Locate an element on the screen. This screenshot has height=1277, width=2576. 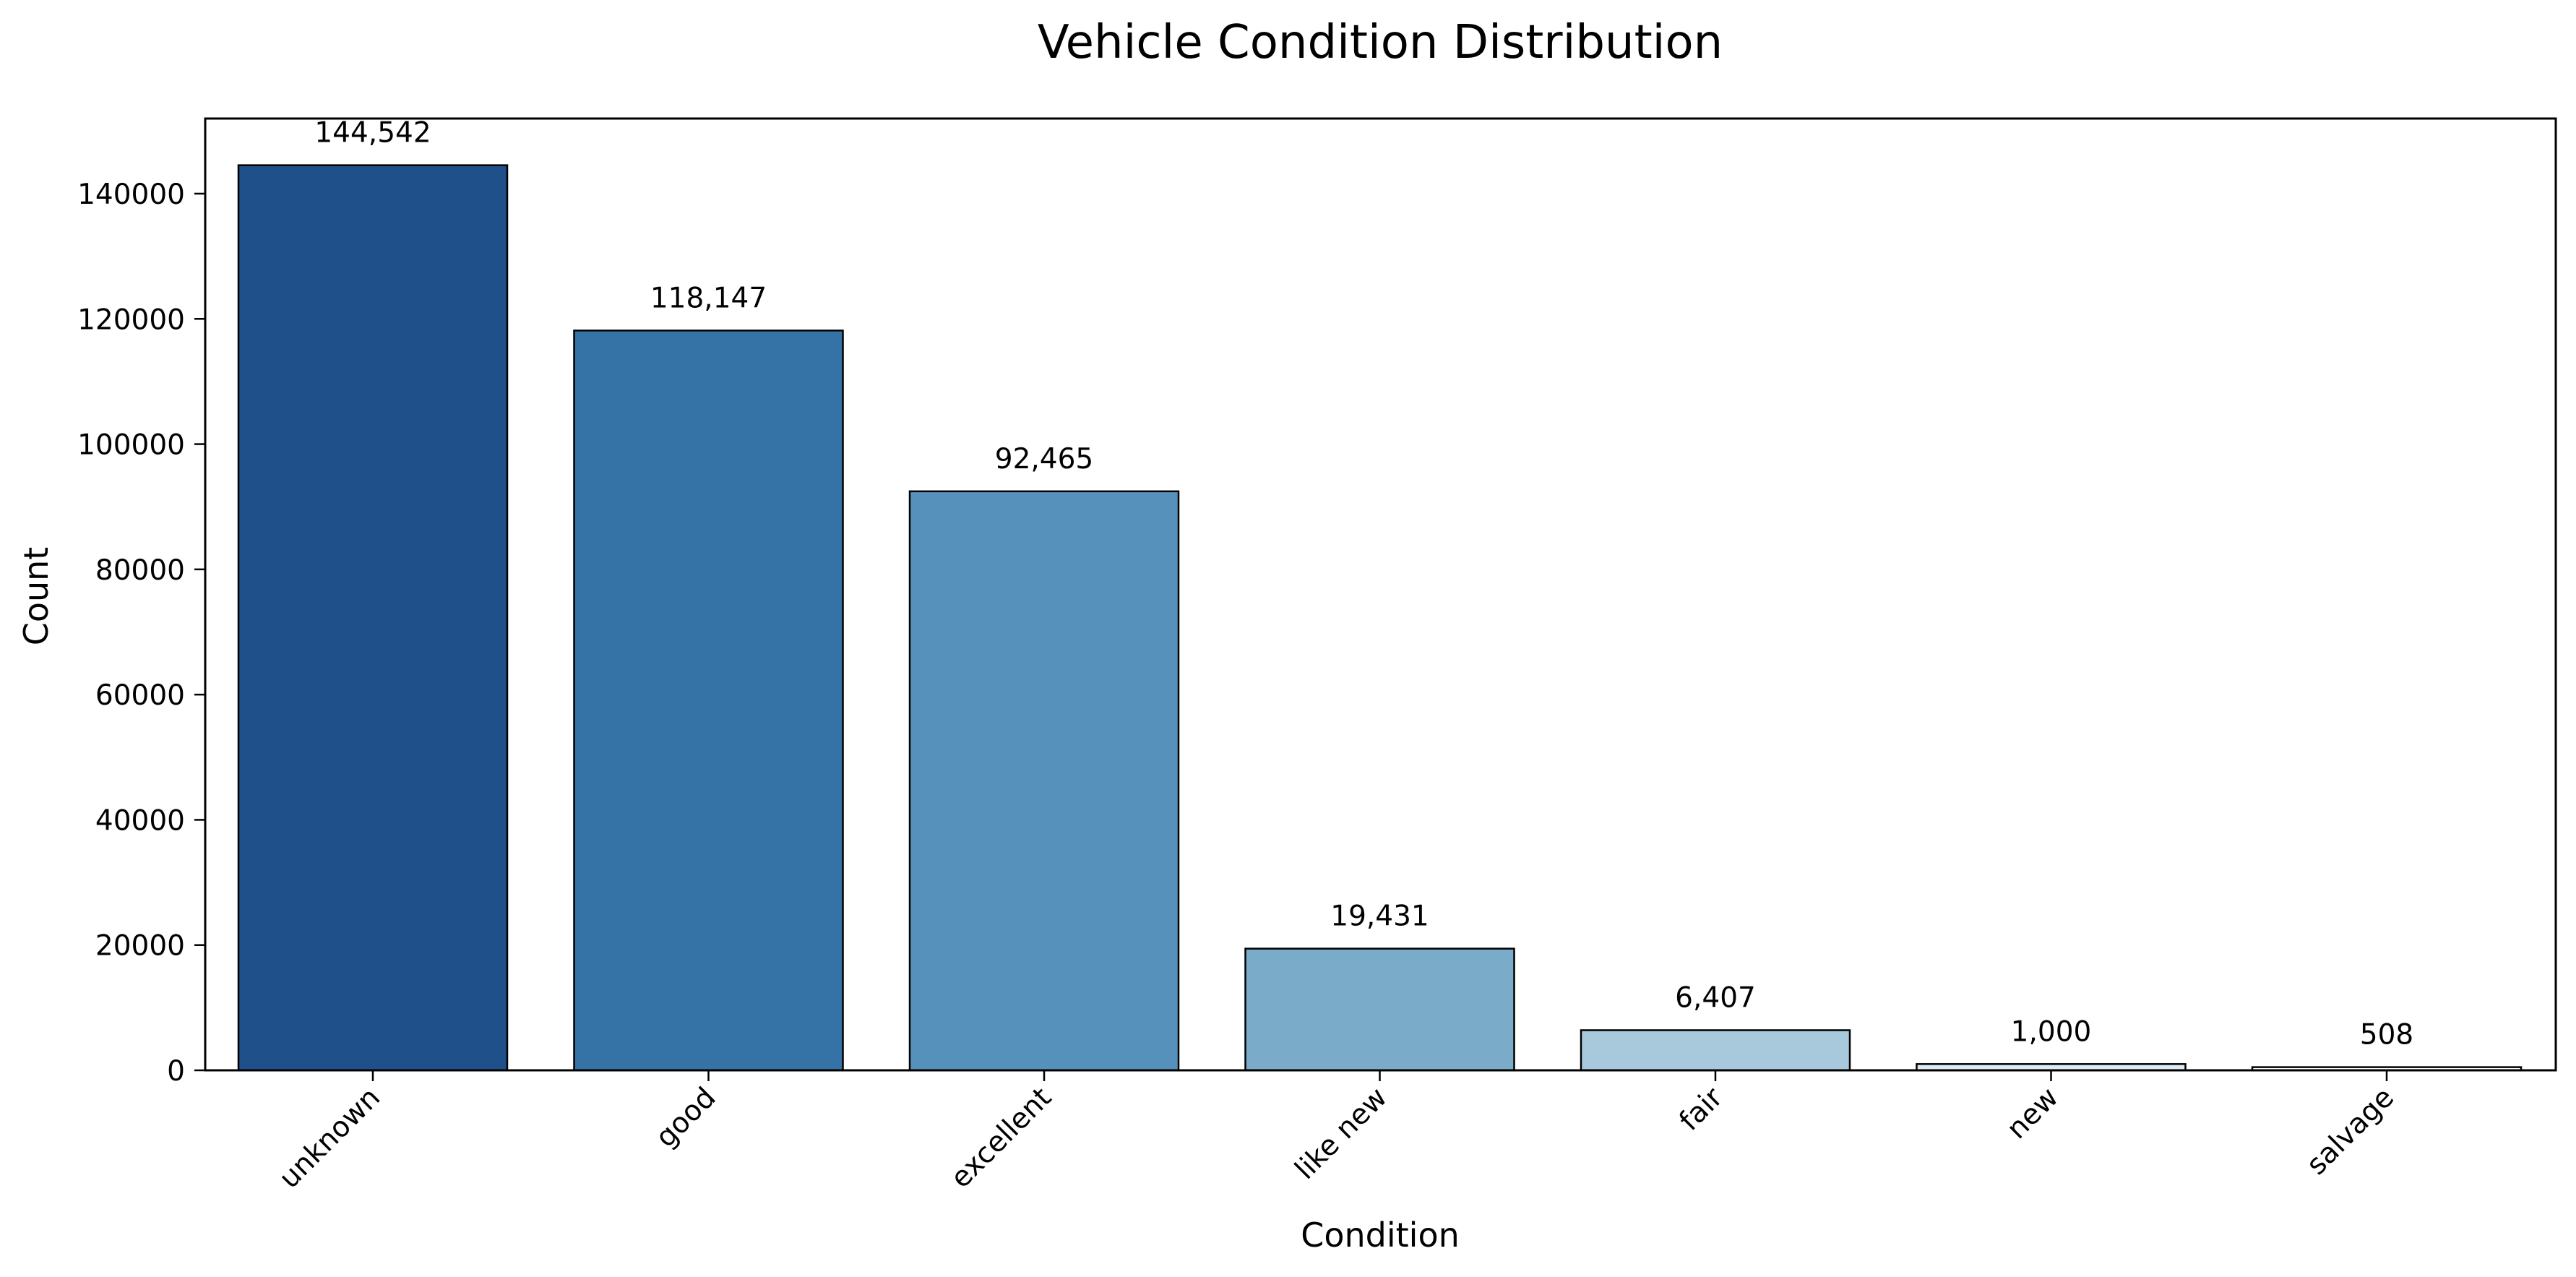
data-label-fair: 6,407 is located at coordinates (1715, 997).